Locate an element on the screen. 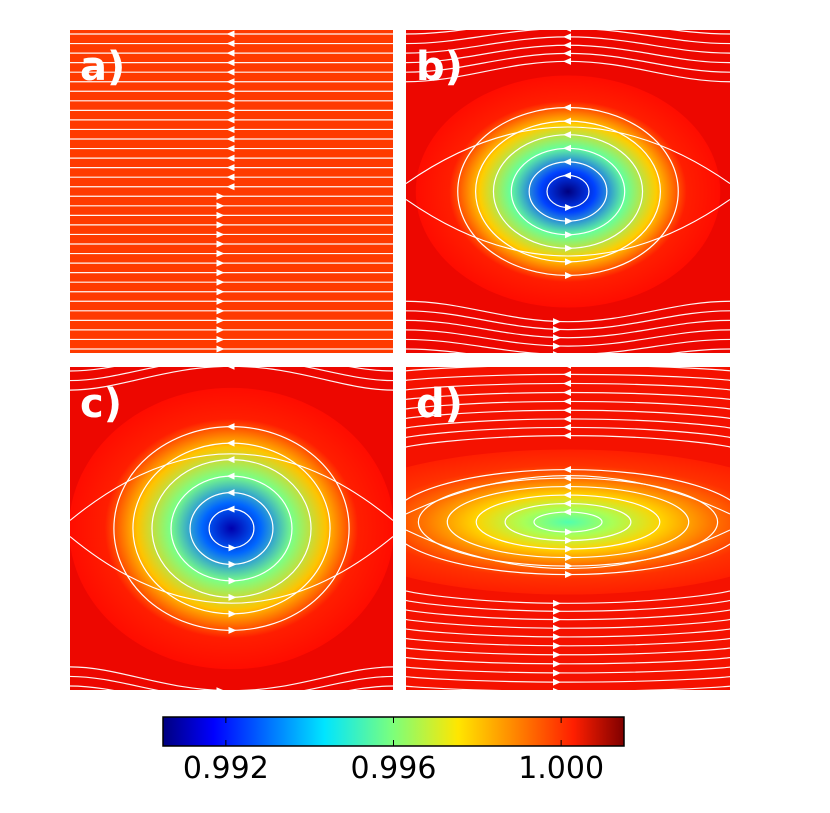 Image resolution: width=830 pixels, height=813 pixels. colorbar-tick-label-1: 0.996 is located at coordinates (394, 768).